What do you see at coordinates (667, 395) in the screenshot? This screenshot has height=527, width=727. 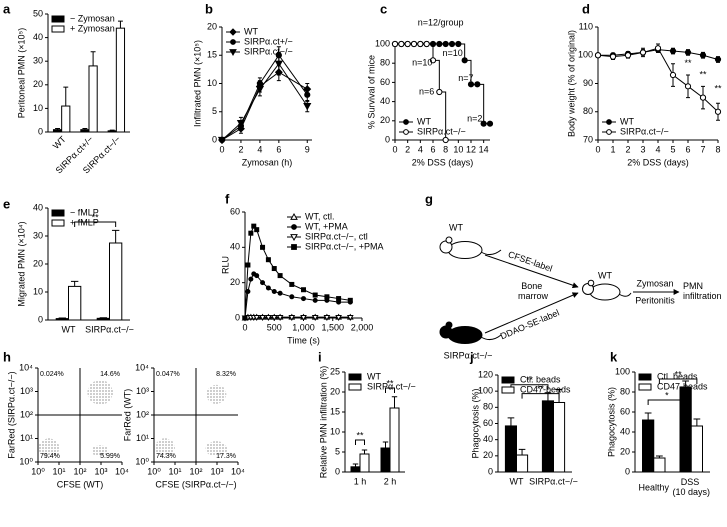 I see `annotation: *` at bounding box center [667, 395].